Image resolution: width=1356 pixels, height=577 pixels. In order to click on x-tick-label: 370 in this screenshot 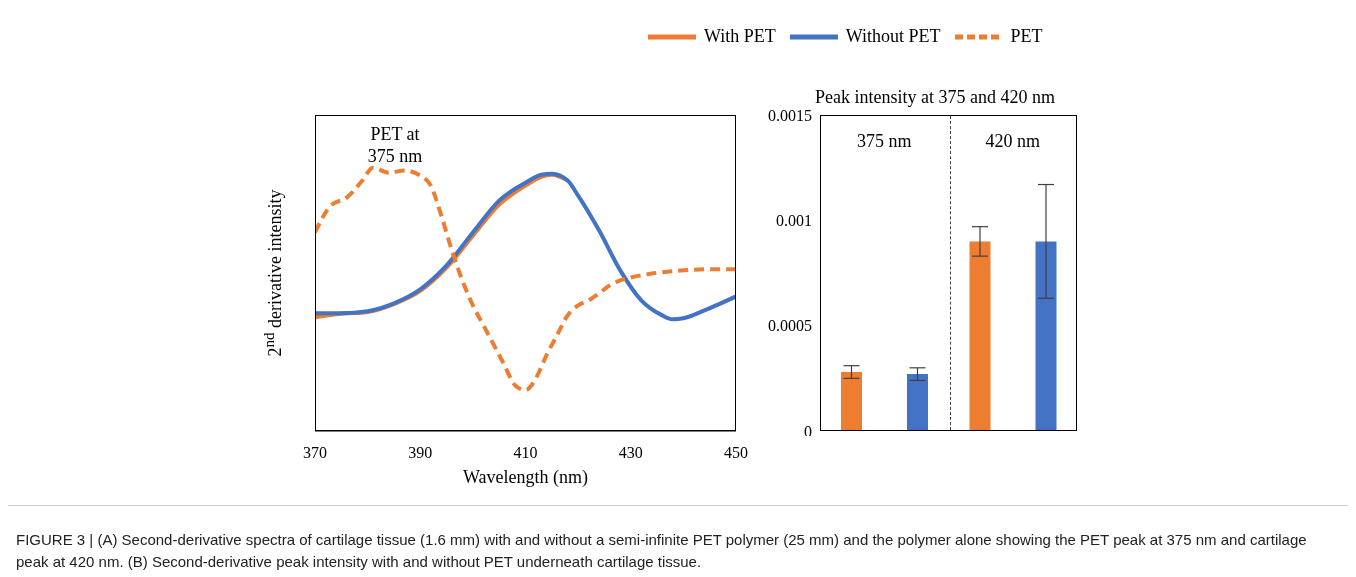, I will do `click(315, 453)`.